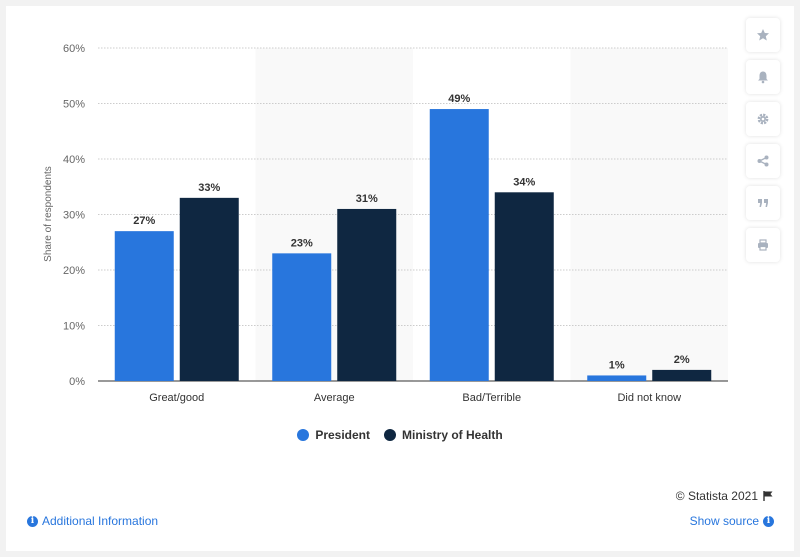  I want to click on credit-text: © Statista 2021, so click(716, 496).